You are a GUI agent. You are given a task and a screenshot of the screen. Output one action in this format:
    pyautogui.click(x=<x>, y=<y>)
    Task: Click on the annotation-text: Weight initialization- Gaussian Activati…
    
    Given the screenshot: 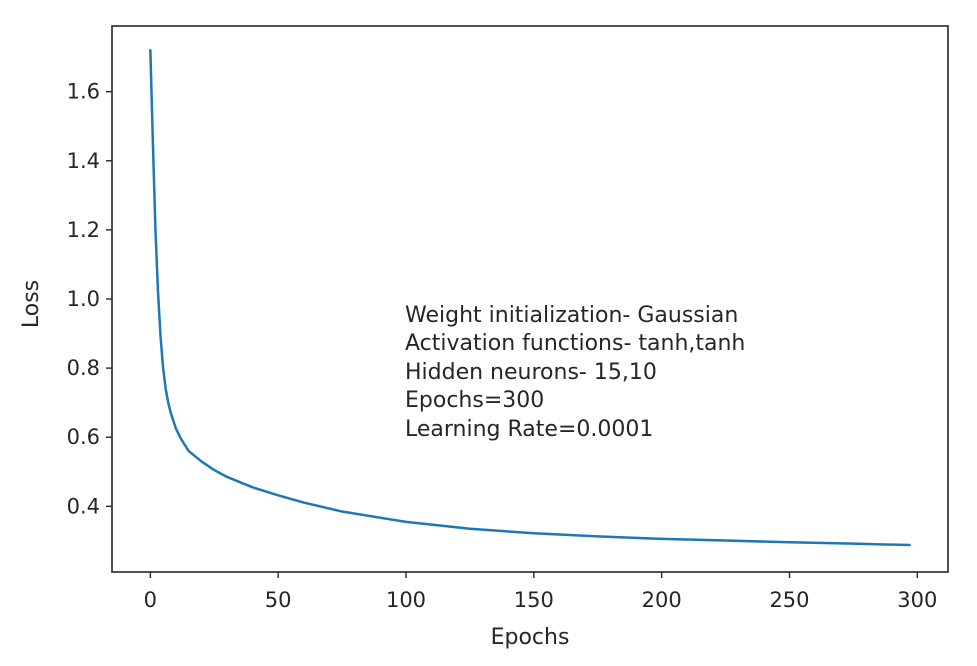 What is the action you would take?
    pyautogui.click(x=577, y=372)
    